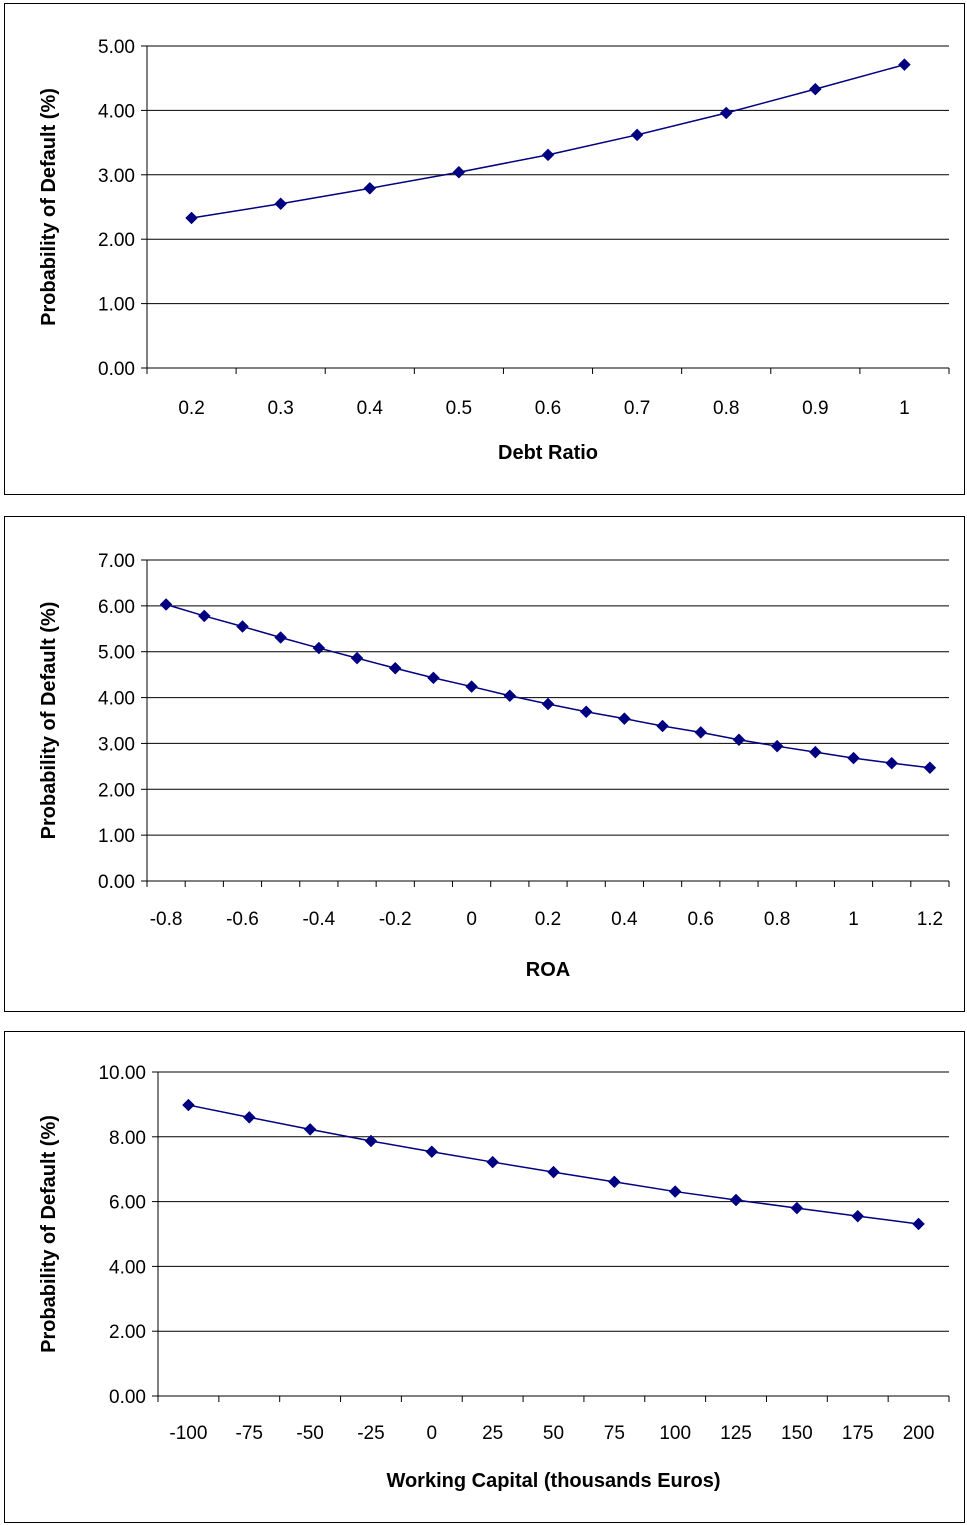  Describe the element at coordinates (736, 1433) in the screenshot. I see `x-tick-label: 125` at that location.